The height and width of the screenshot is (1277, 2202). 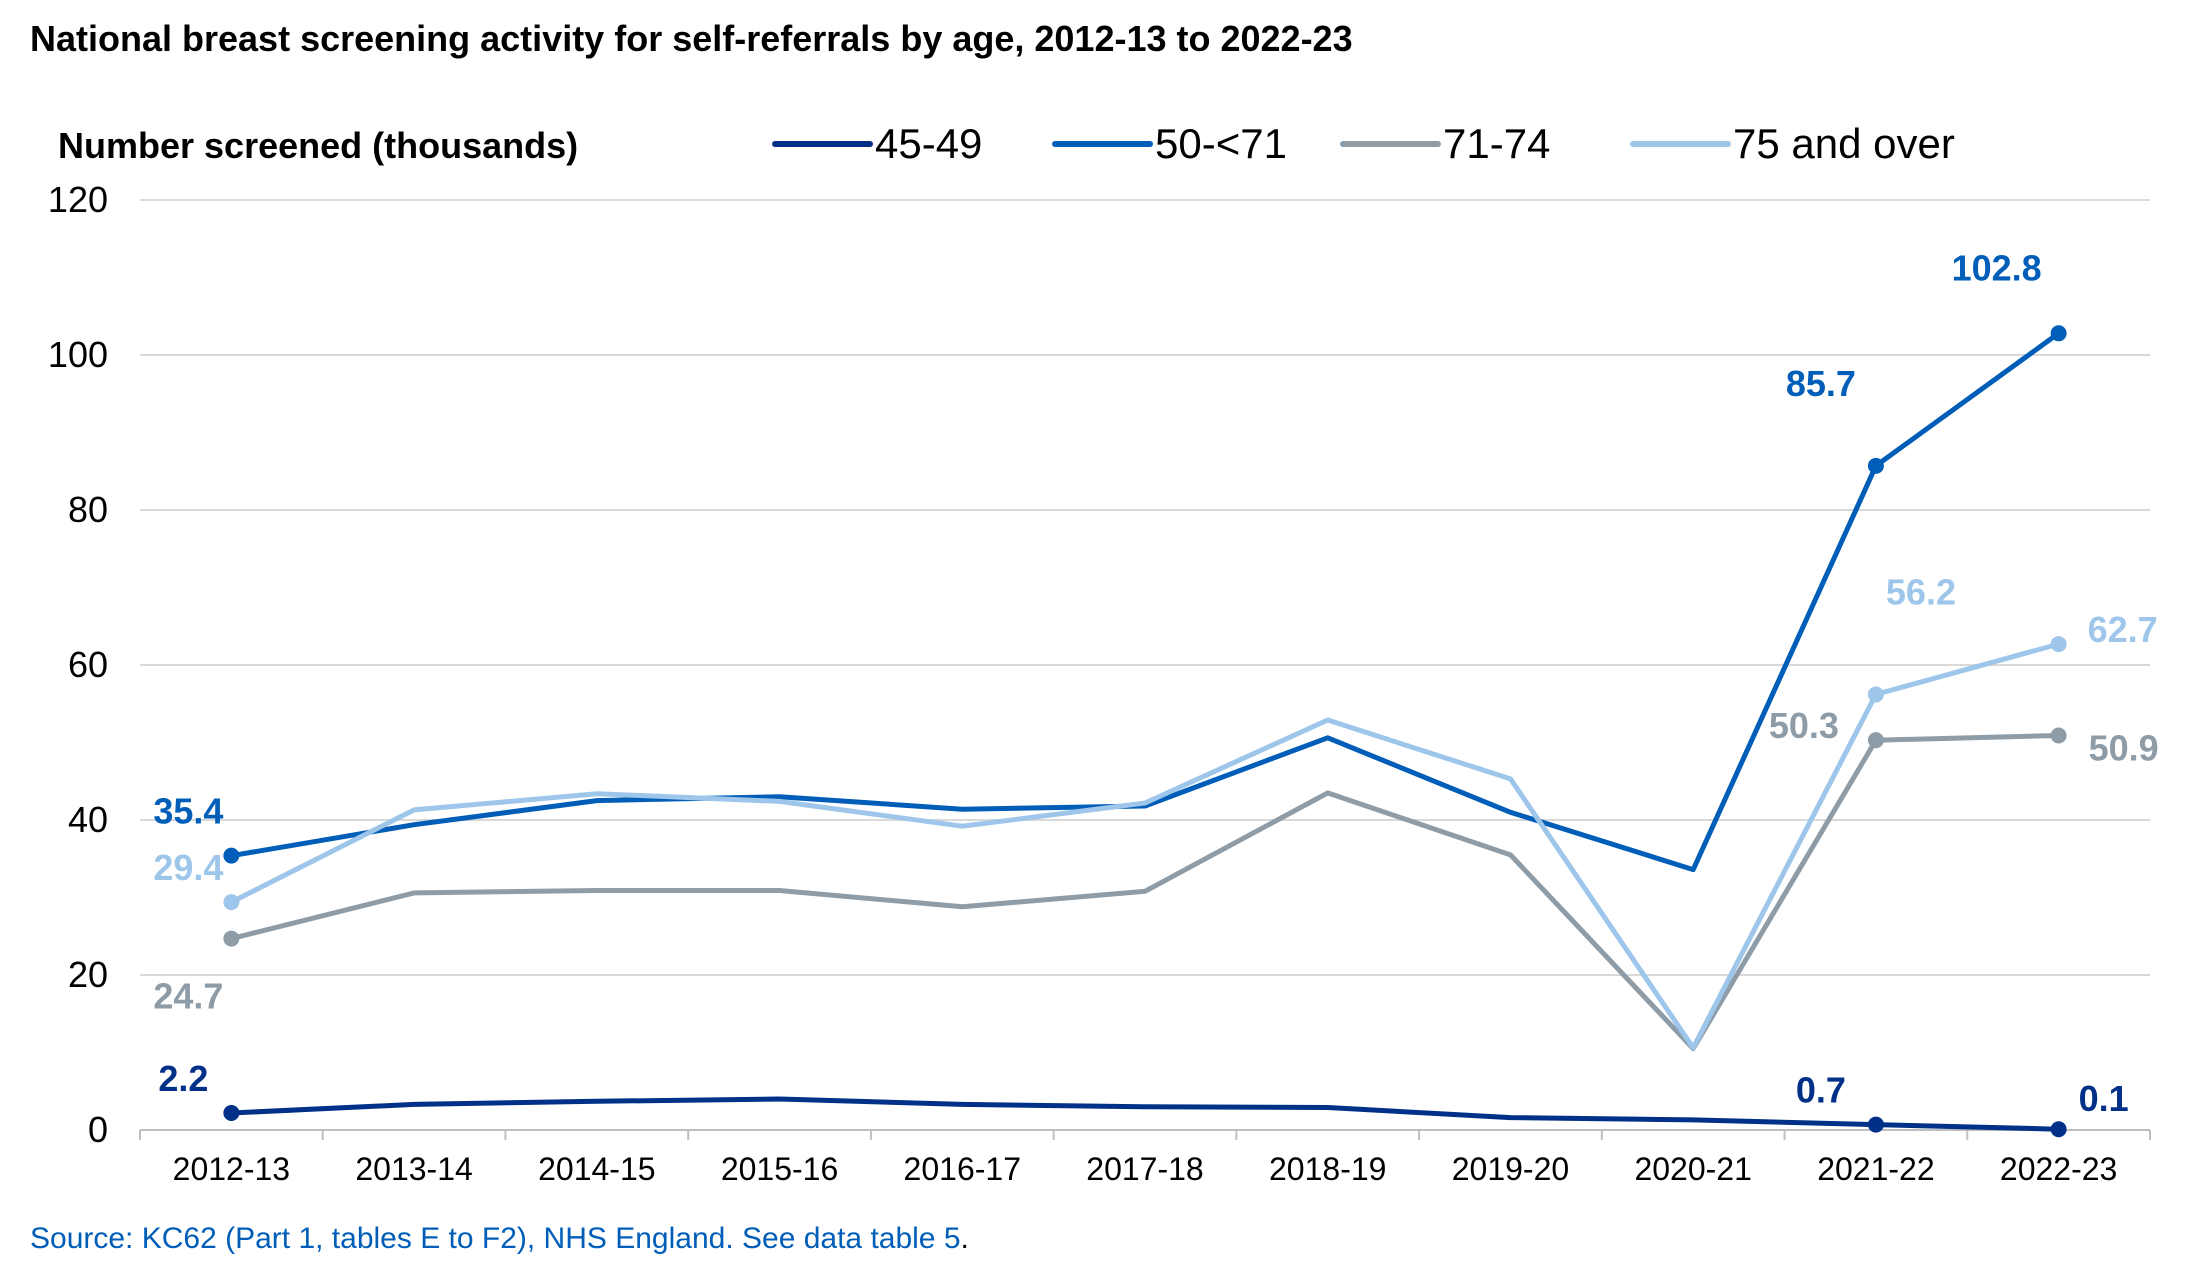 What do you see at coordinates (188, 811) in the screenshot?
I see `data-label-50-71: 35.4` at bounding box center [188, 811].